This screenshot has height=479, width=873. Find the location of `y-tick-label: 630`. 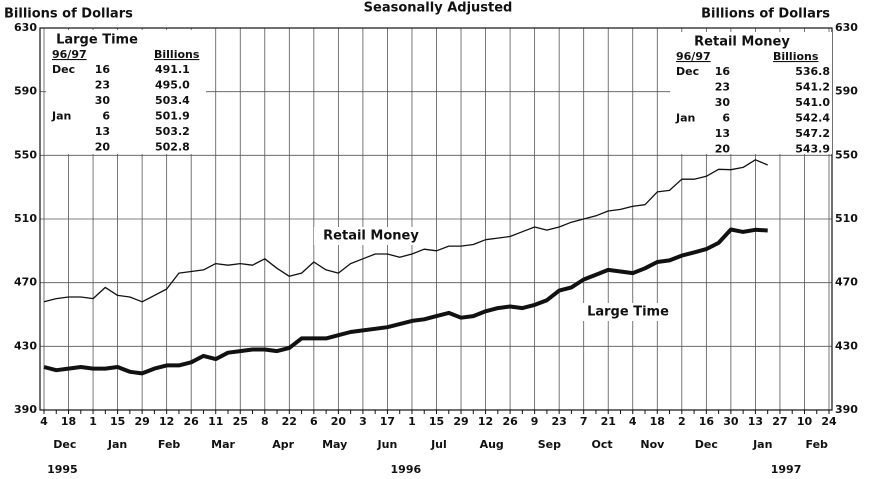

y-tick-label: 630 is located at coordinates (846, 27).